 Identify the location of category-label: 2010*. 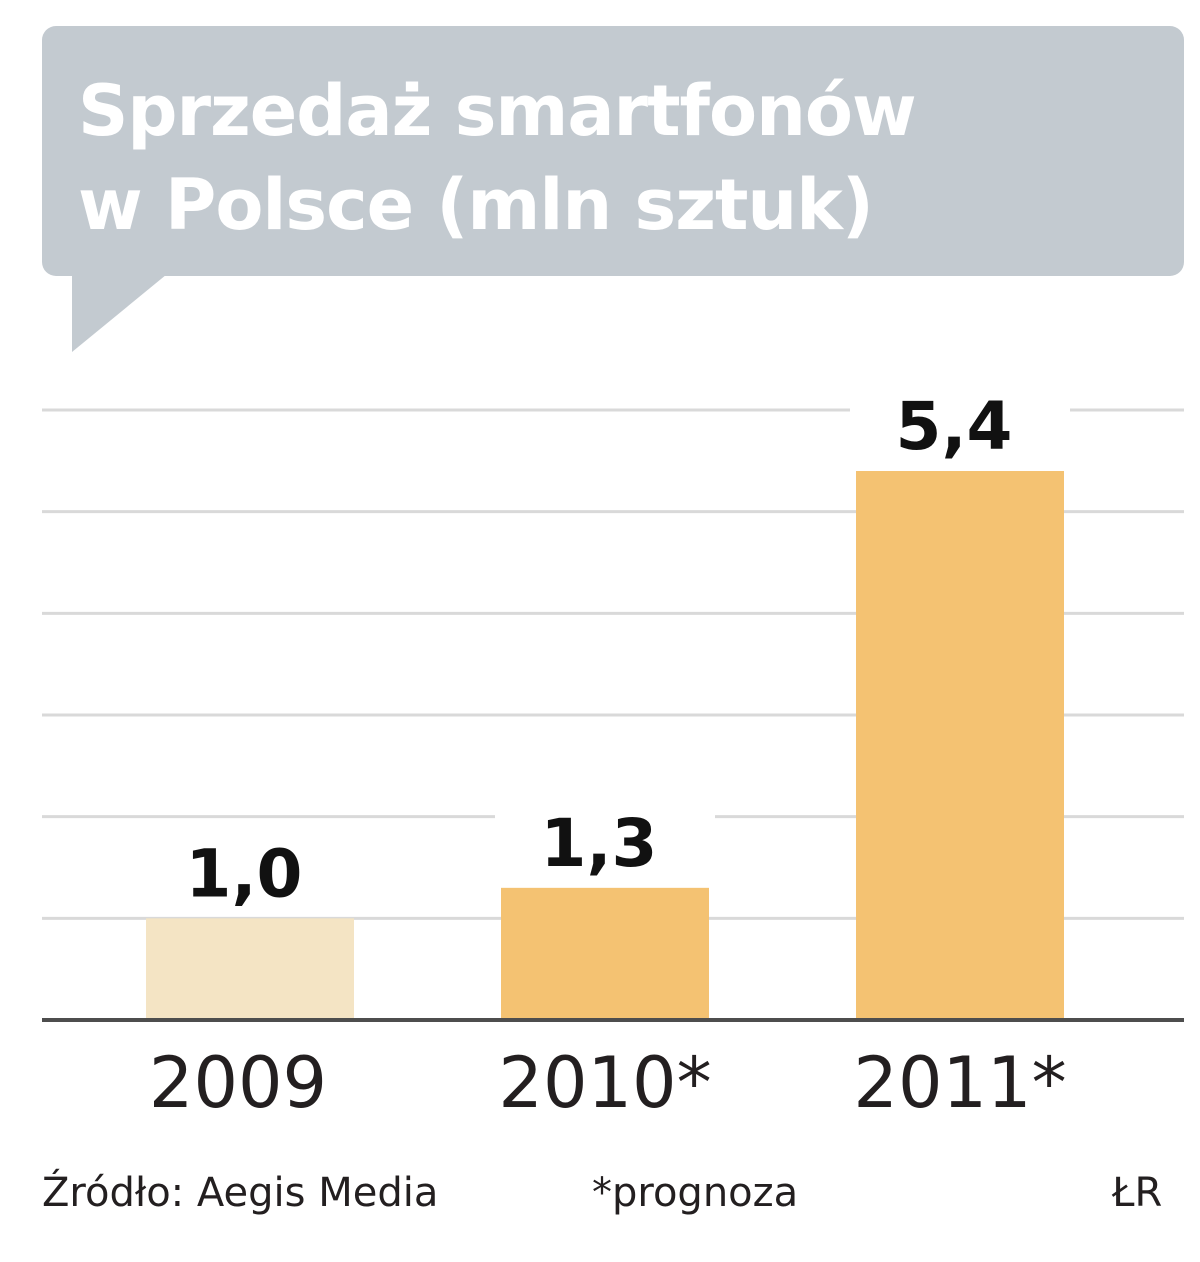
(604, 1083).